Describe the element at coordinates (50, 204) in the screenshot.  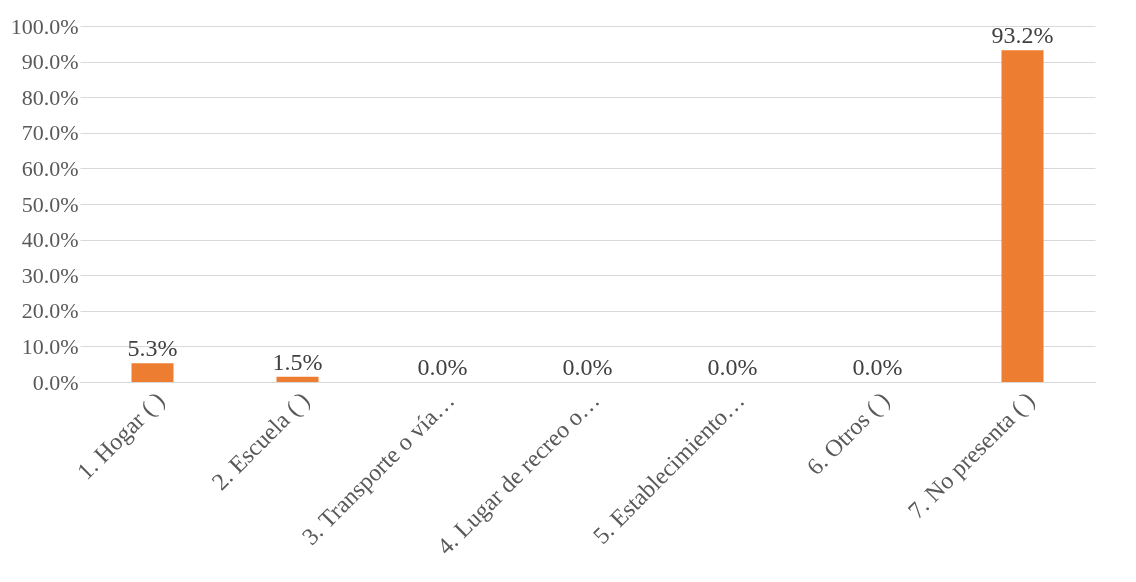
I see `y-tick-label: 50.0%` at that location.